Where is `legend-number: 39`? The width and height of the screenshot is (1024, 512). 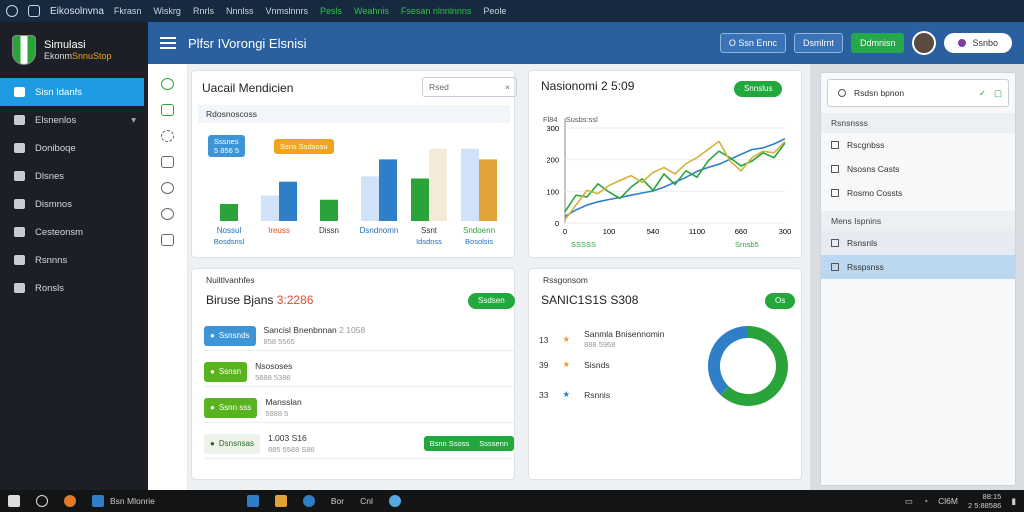
legend-number: 39 is located at coordinates (544, 364).